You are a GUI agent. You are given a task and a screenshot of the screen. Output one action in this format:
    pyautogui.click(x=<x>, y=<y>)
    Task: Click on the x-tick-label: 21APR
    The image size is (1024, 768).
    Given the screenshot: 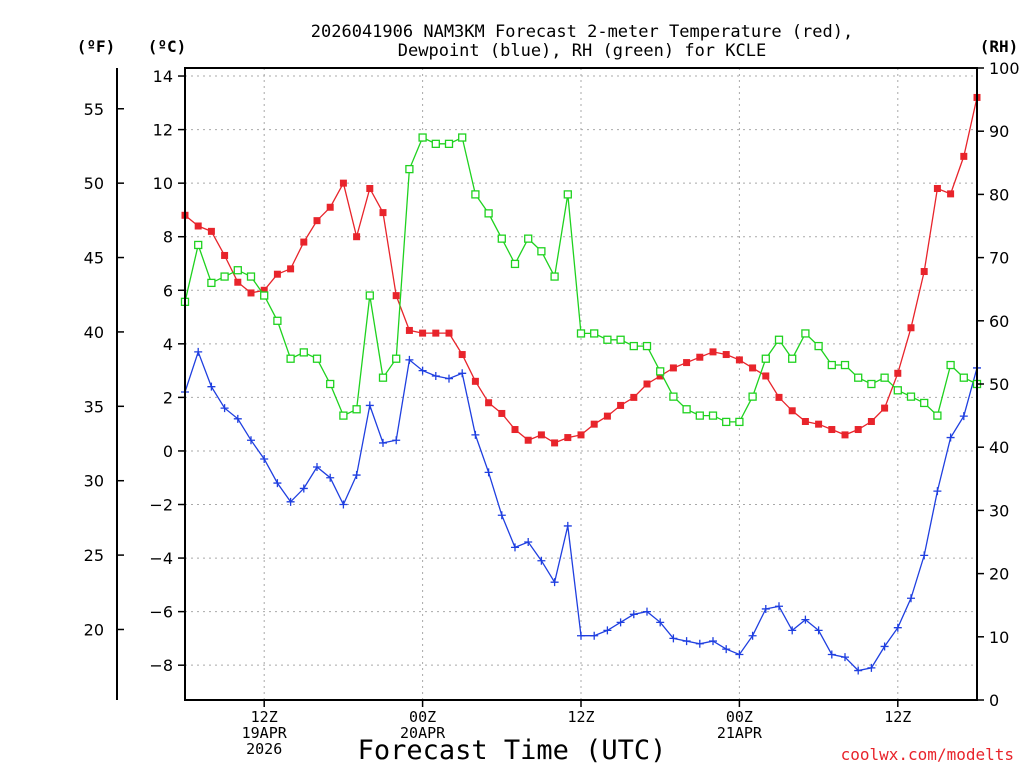 What is the action you would take?
    pyautogui.click(x=740, y=733)
    